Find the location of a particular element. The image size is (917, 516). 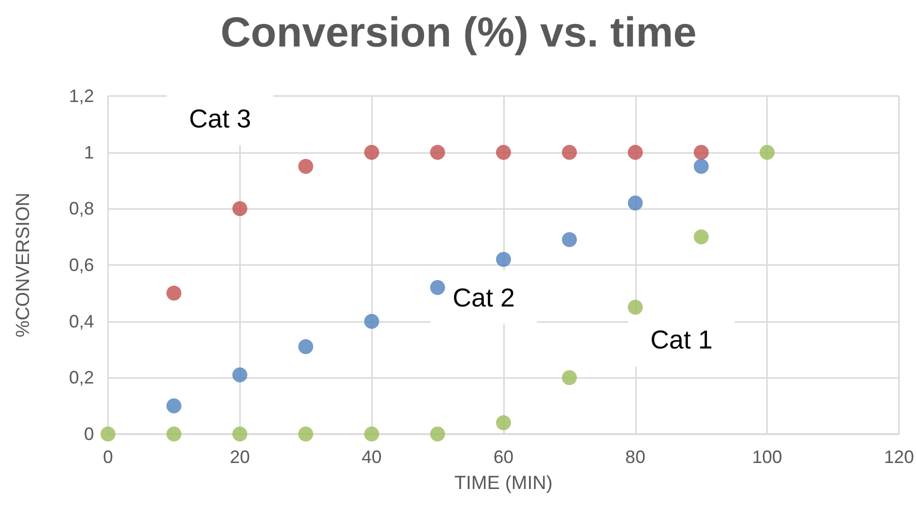

y-tick-label: 0,4 is located at coordinates (81, 321).